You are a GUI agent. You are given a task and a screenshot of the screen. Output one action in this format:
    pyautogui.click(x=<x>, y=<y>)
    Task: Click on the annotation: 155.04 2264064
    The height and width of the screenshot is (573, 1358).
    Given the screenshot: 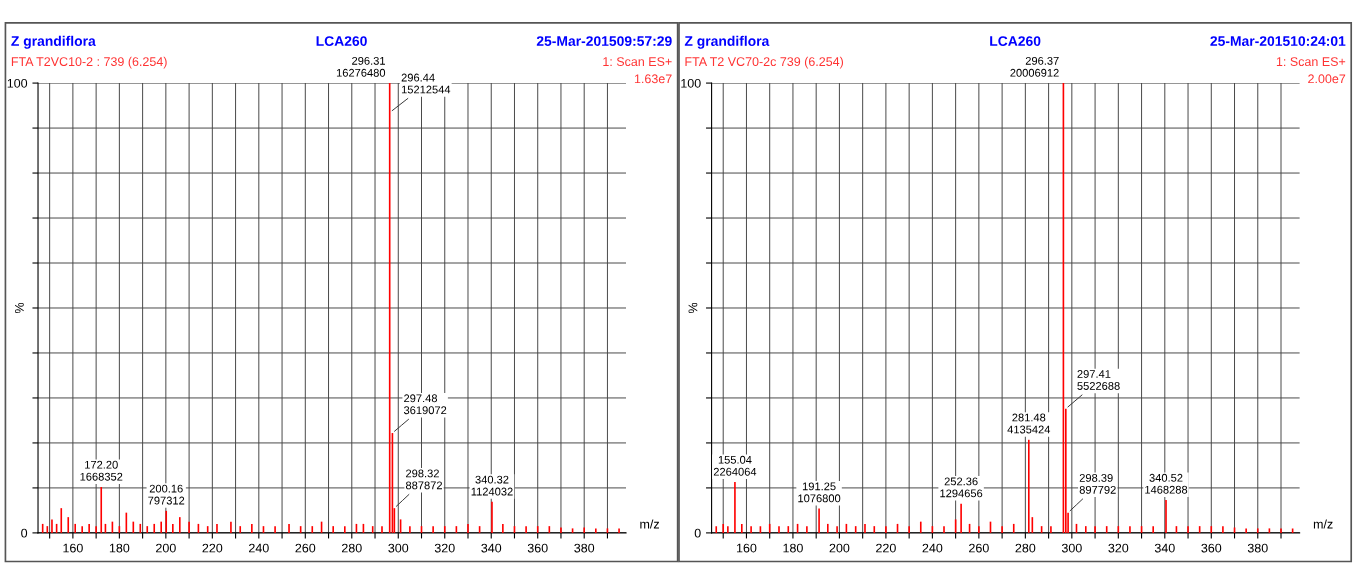 What is the action you would take?
    pyautogui.click(x=735, y=465)
    